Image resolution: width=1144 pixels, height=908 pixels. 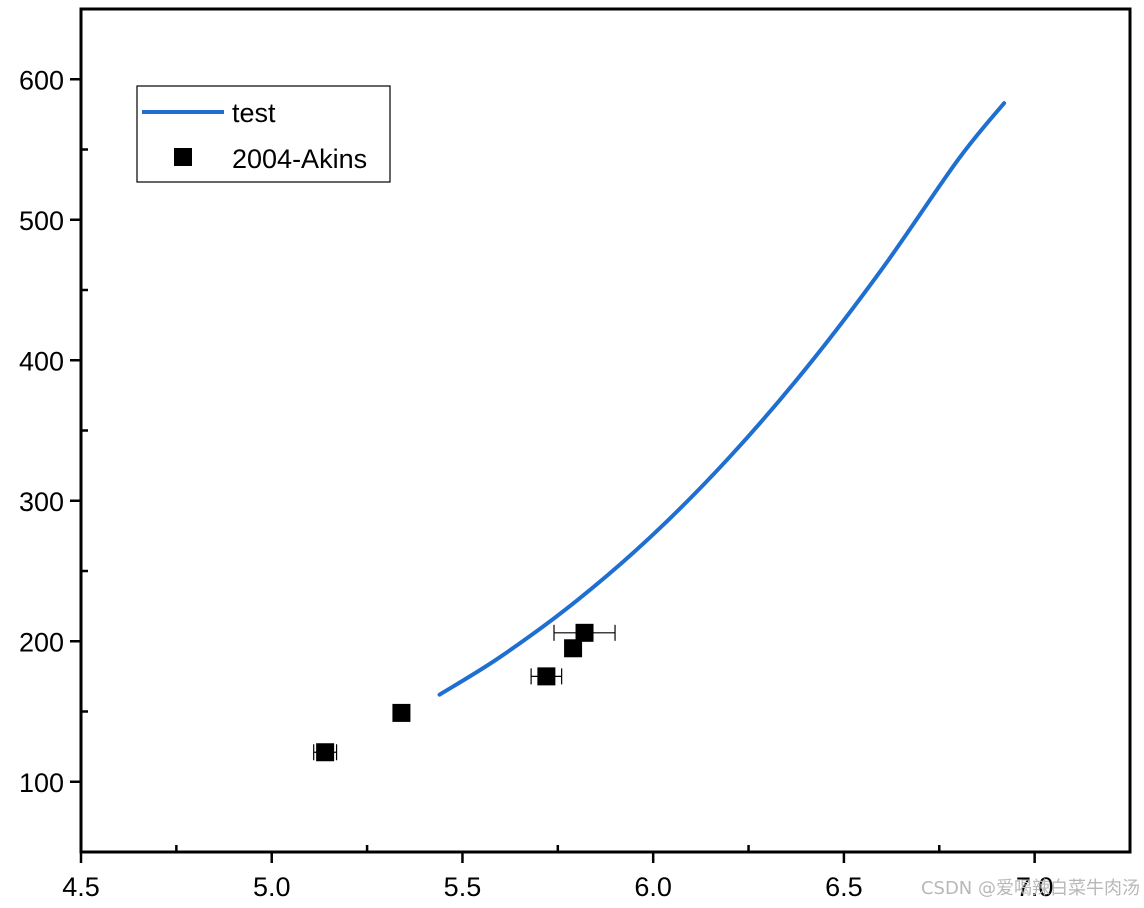 I want to click on x-tick-label: 4.5, so click(x=81, y=887).